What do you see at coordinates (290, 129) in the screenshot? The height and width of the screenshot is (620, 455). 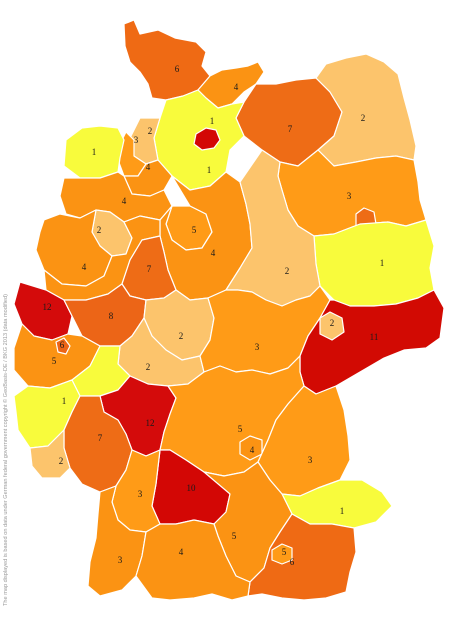 I see `label-mecklenburg-west: 7` at bounding box center [290, 129].